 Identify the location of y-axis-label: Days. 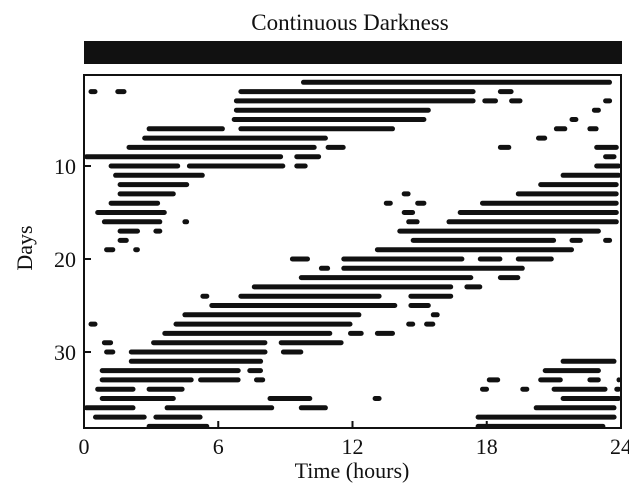
(24, 247).